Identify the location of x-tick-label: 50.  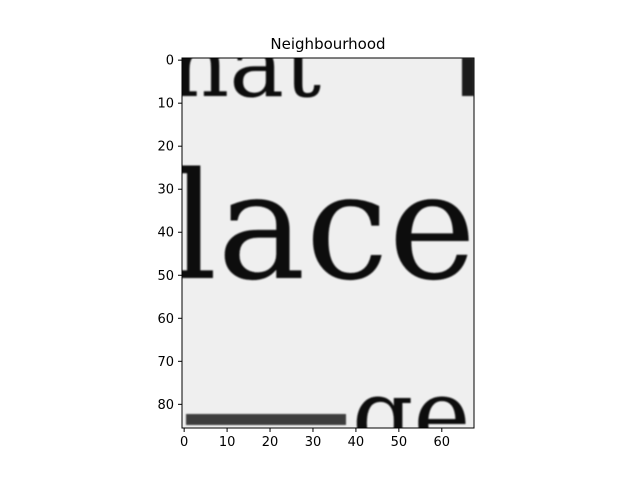
(399, 442).